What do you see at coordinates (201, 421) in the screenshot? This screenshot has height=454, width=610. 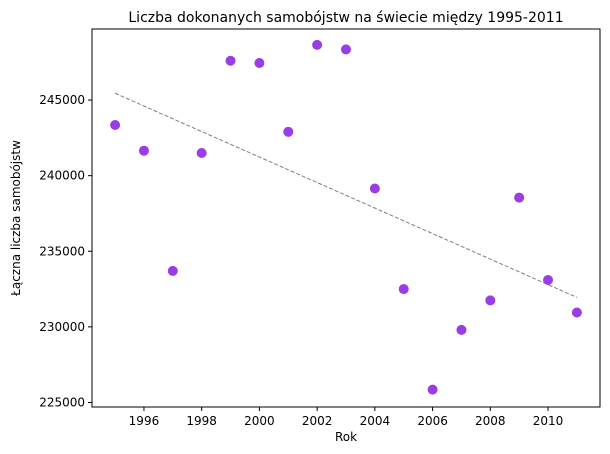 I see `x-tick-label: 1998` at bounding box center [201, 421].